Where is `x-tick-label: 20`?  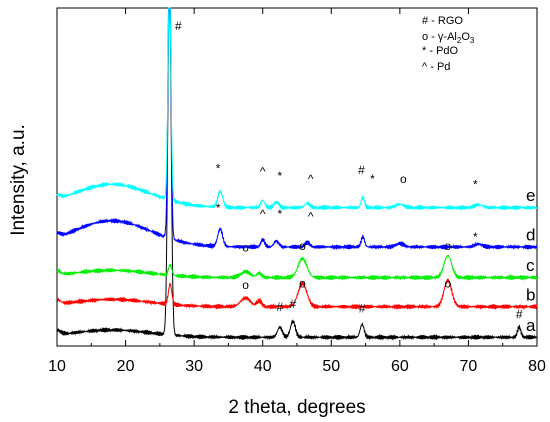 x-tick-label: 20 is located at coordinates (126, 366).